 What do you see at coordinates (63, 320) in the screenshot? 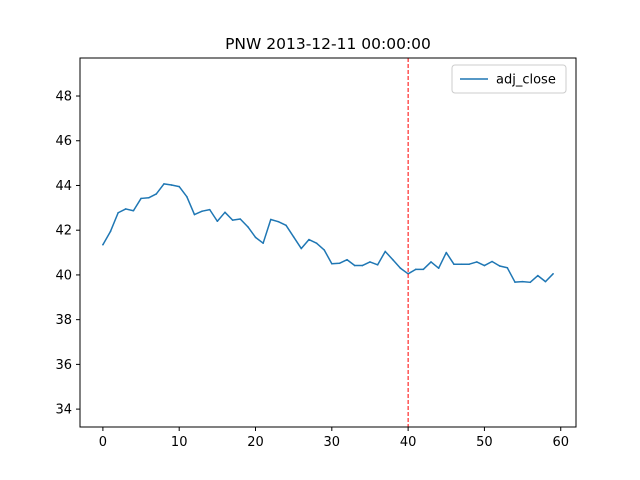
I see `y-tick-label: 38` at bounding box center [63, 320].